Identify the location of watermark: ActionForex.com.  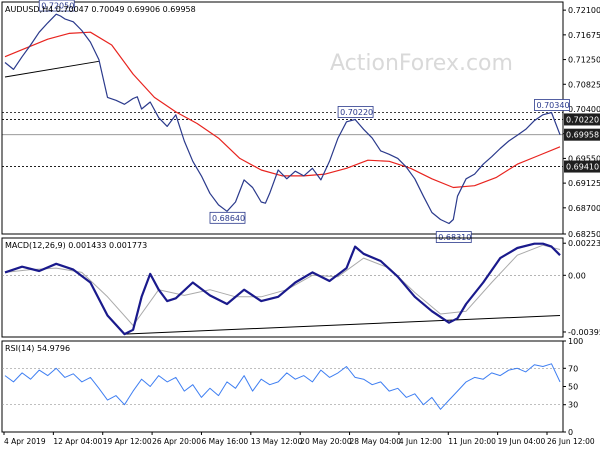
(421, 63).